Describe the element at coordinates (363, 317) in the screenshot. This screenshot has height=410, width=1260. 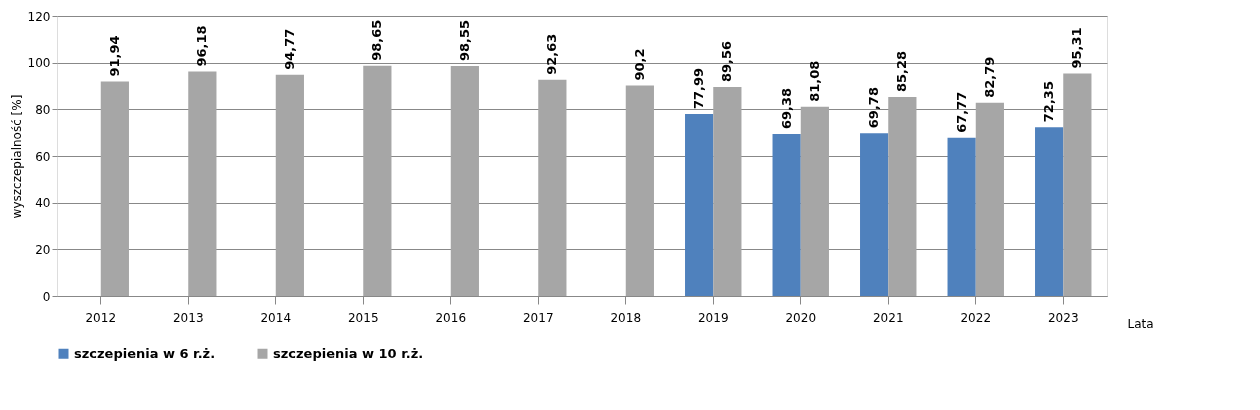
I see `x-tick-label: 2015` at that location.